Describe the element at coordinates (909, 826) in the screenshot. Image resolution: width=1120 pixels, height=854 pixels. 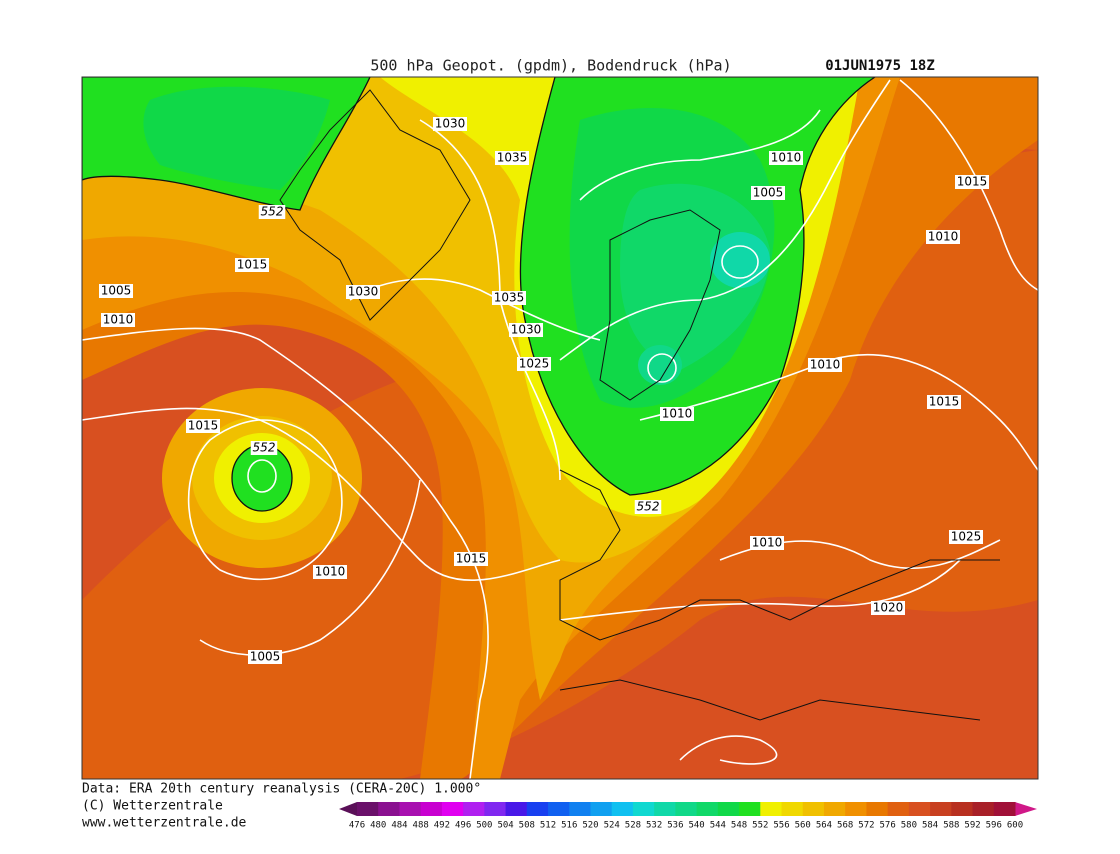
I see `colorbar-label: 580` at that location.